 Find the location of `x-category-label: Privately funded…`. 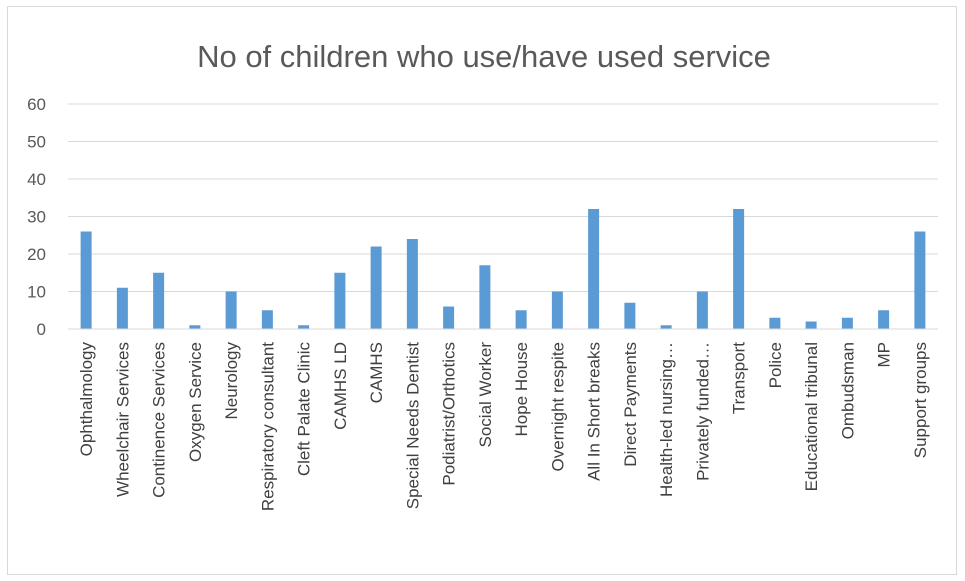

x-category-label: Privately funded… is located at coordinates (702, 411).